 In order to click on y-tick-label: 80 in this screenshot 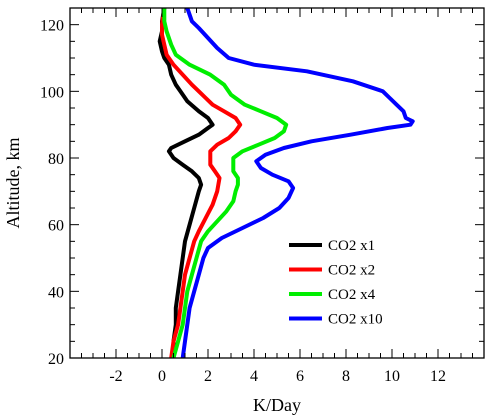, I will do `click(56, 159)`.